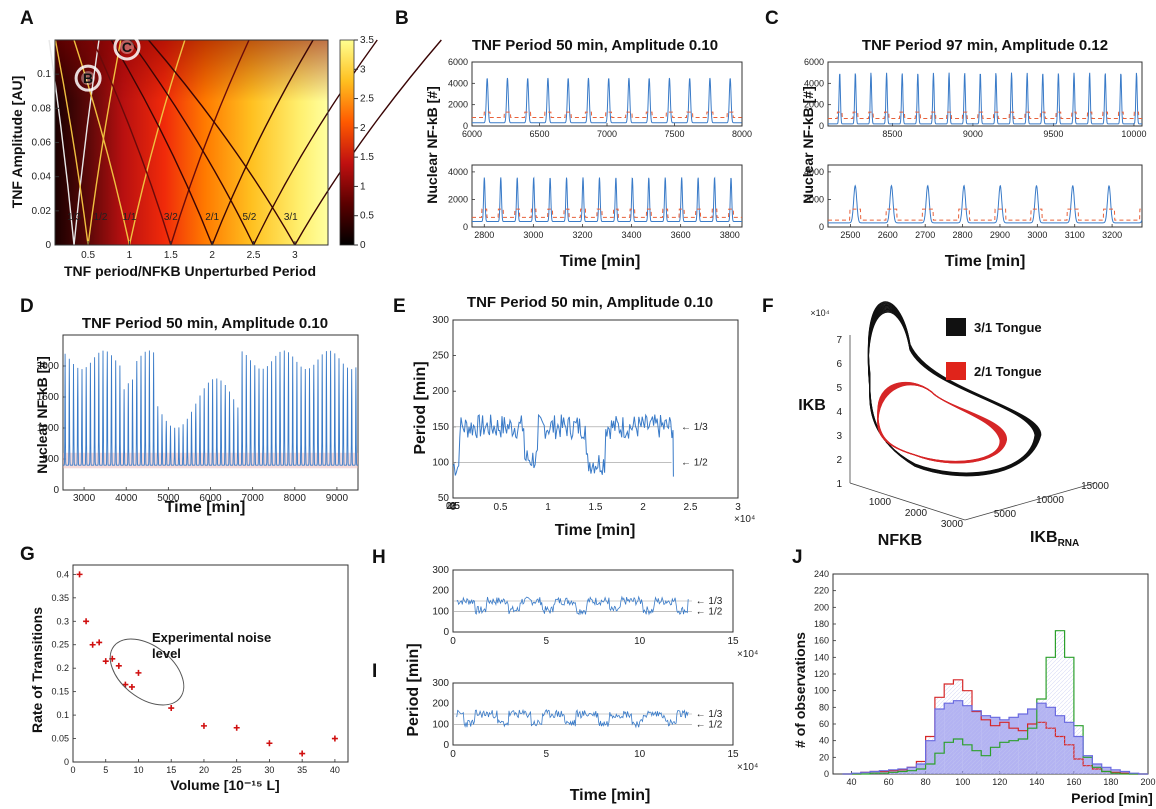 The height and width of the screenshot is (809, 1156). What do you see at coordinates (800, 690) in the screenshot?
I see `panel-j-ylabel: # of observations` at bounding box center [800, 690].